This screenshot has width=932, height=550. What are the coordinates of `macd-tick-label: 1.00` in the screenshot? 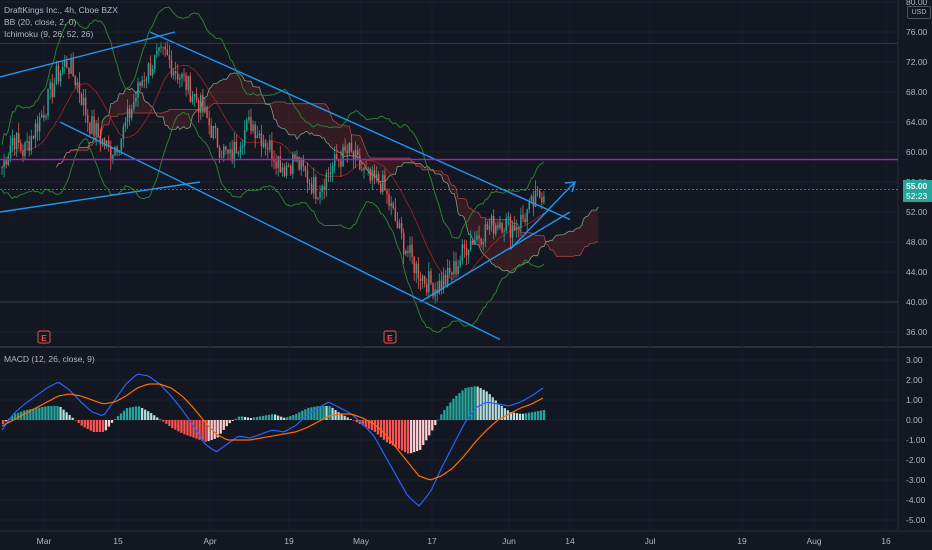 It's located at (914, 400).